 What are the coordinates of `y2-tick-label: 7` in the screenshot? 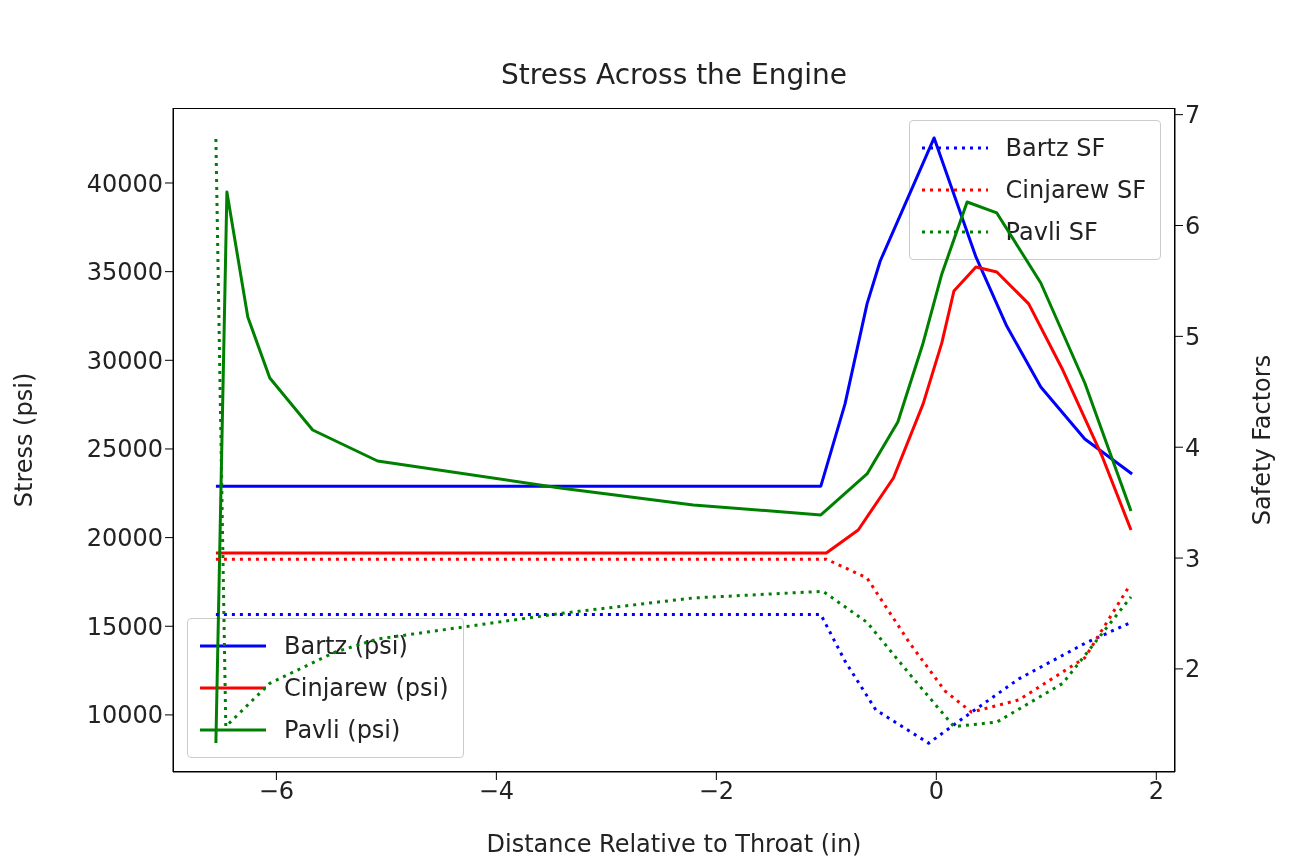 It's located at (1193, 115).